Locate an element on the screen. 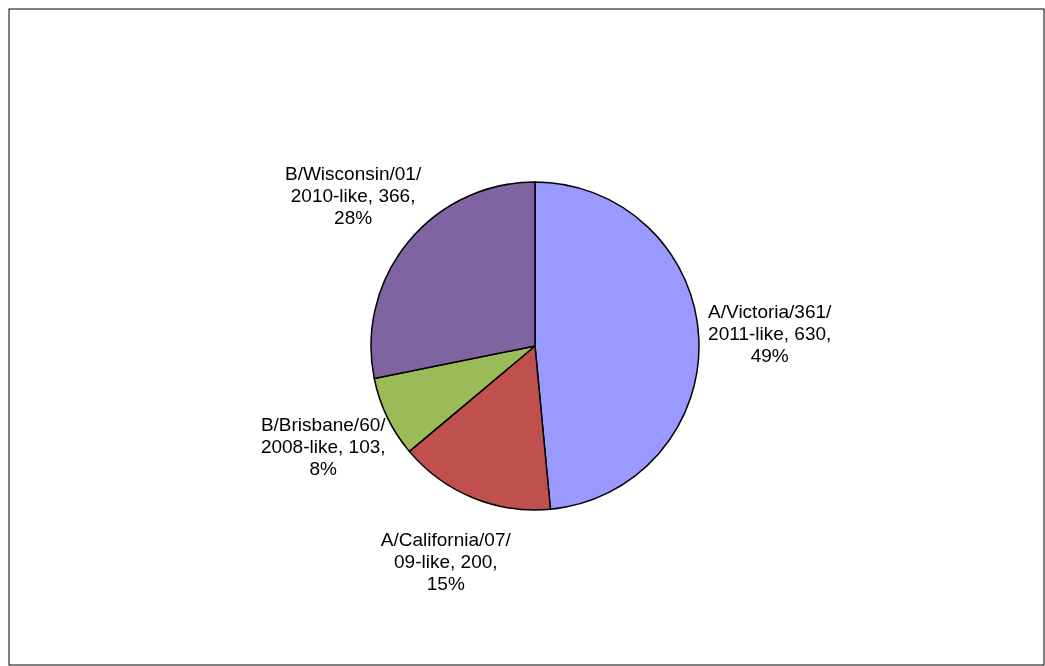 The height and width of the screenshot is (666, 1045). slice-label: B/Brisbane/60/2008-like, 103, 8% is located at coordinates (323, 446).